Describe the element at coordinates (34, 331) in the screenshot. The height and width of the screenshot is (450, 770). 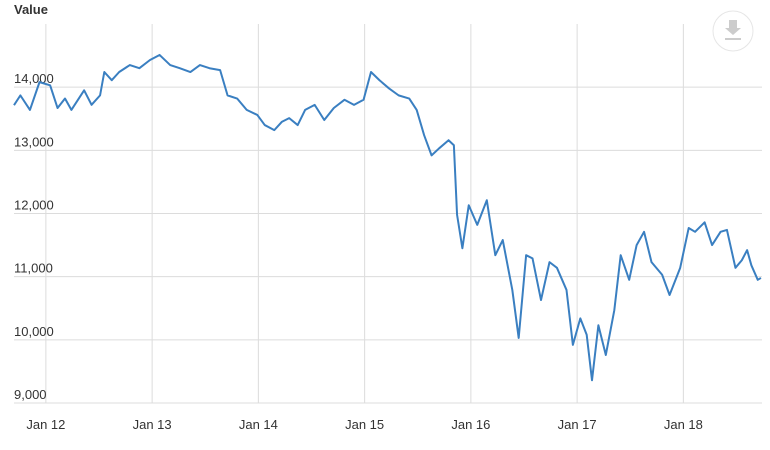
I see `y-tick-label: 10,000` at that location.